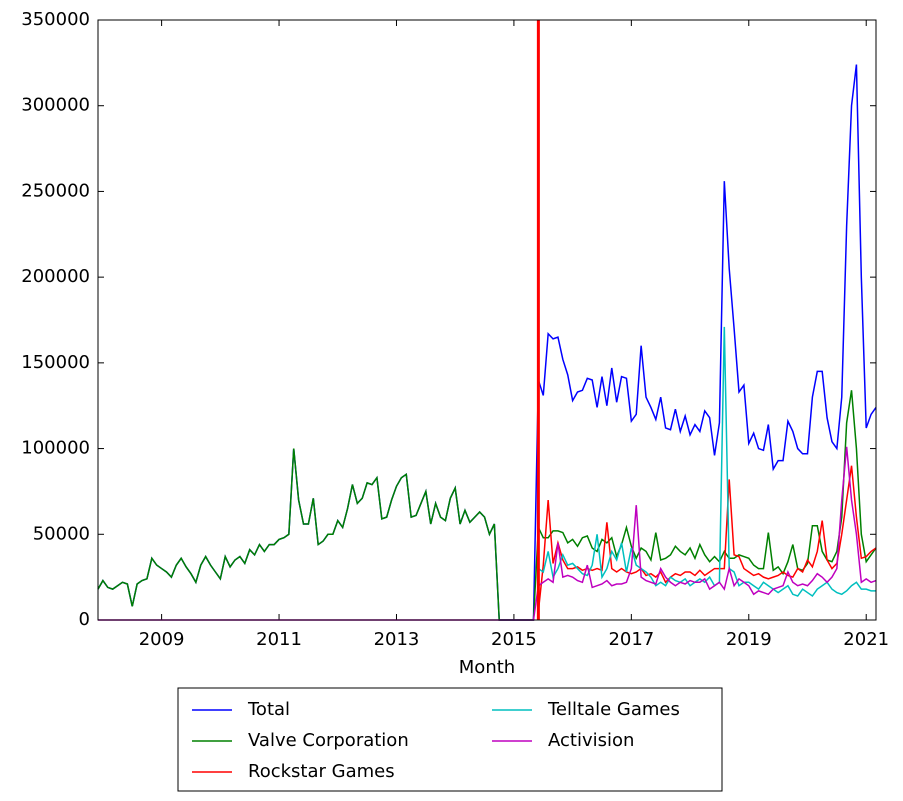 This screenshot has width=903, height=801. What do you see at coordinates (162, 639) in the screenshot?
I see `x-tick-label: 2009` at bounding box center [162, 639].